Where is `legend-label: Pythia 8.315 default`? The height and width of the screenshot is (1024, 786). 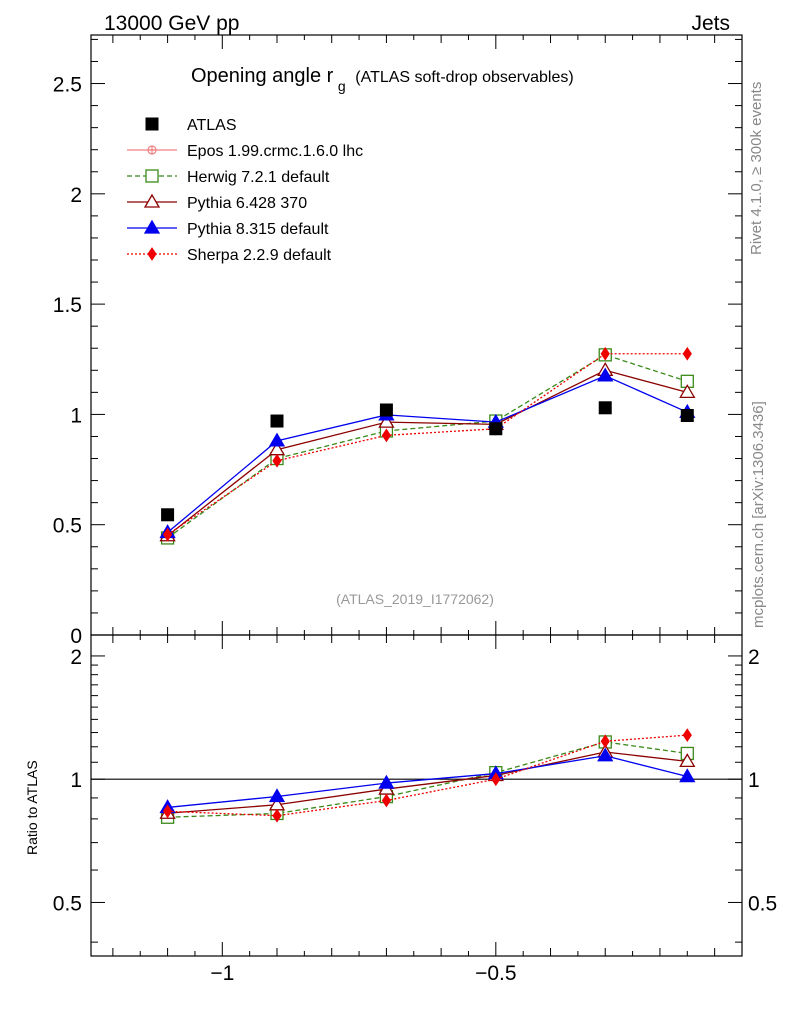 legend-label: Pythia 8.315 default is located at coordinates (258, 229).